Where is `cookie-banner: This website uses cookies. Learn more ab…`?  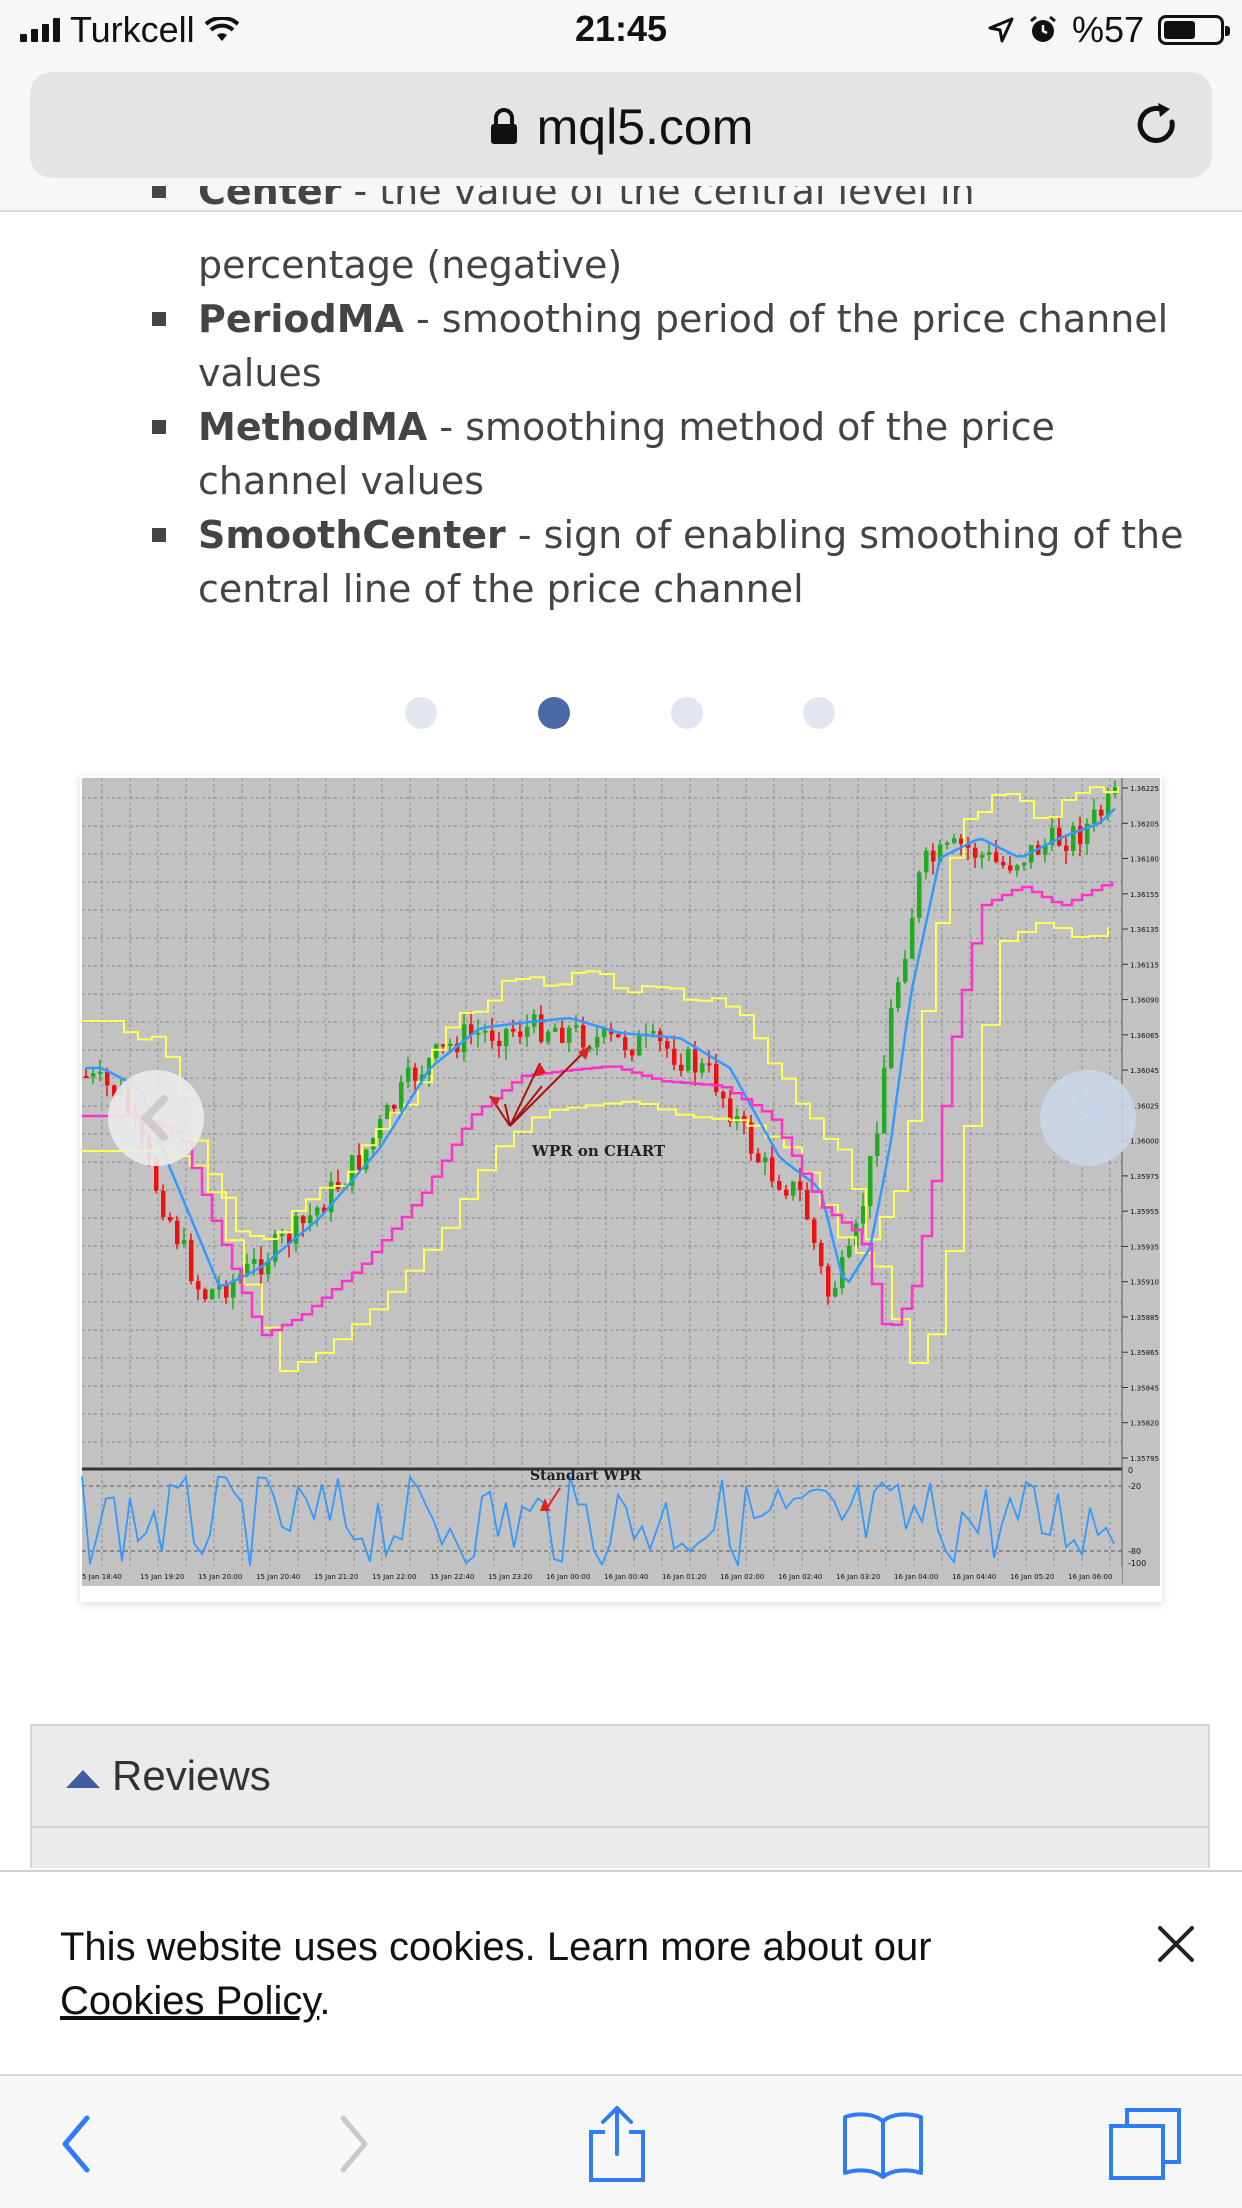 cookie-banner: This website uses cookies. Learn more ab… is located at coordinates (621, 1973).